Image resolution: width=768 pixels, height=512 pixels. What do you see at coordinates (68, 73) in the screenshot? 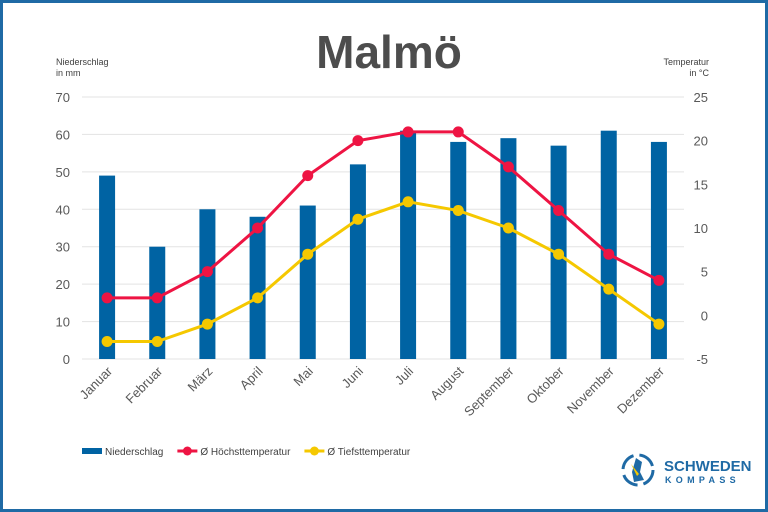
I see `left-axis-label-2: in mm` at bounding box center [68, 73].